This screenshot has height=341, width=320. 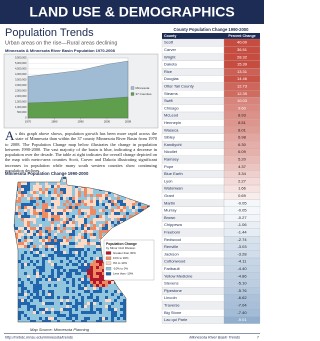 What do you see at coordinates (121, 244) in the screenshot?
I see `map-legend-title: Population Change` at bounding box center [121, 244].